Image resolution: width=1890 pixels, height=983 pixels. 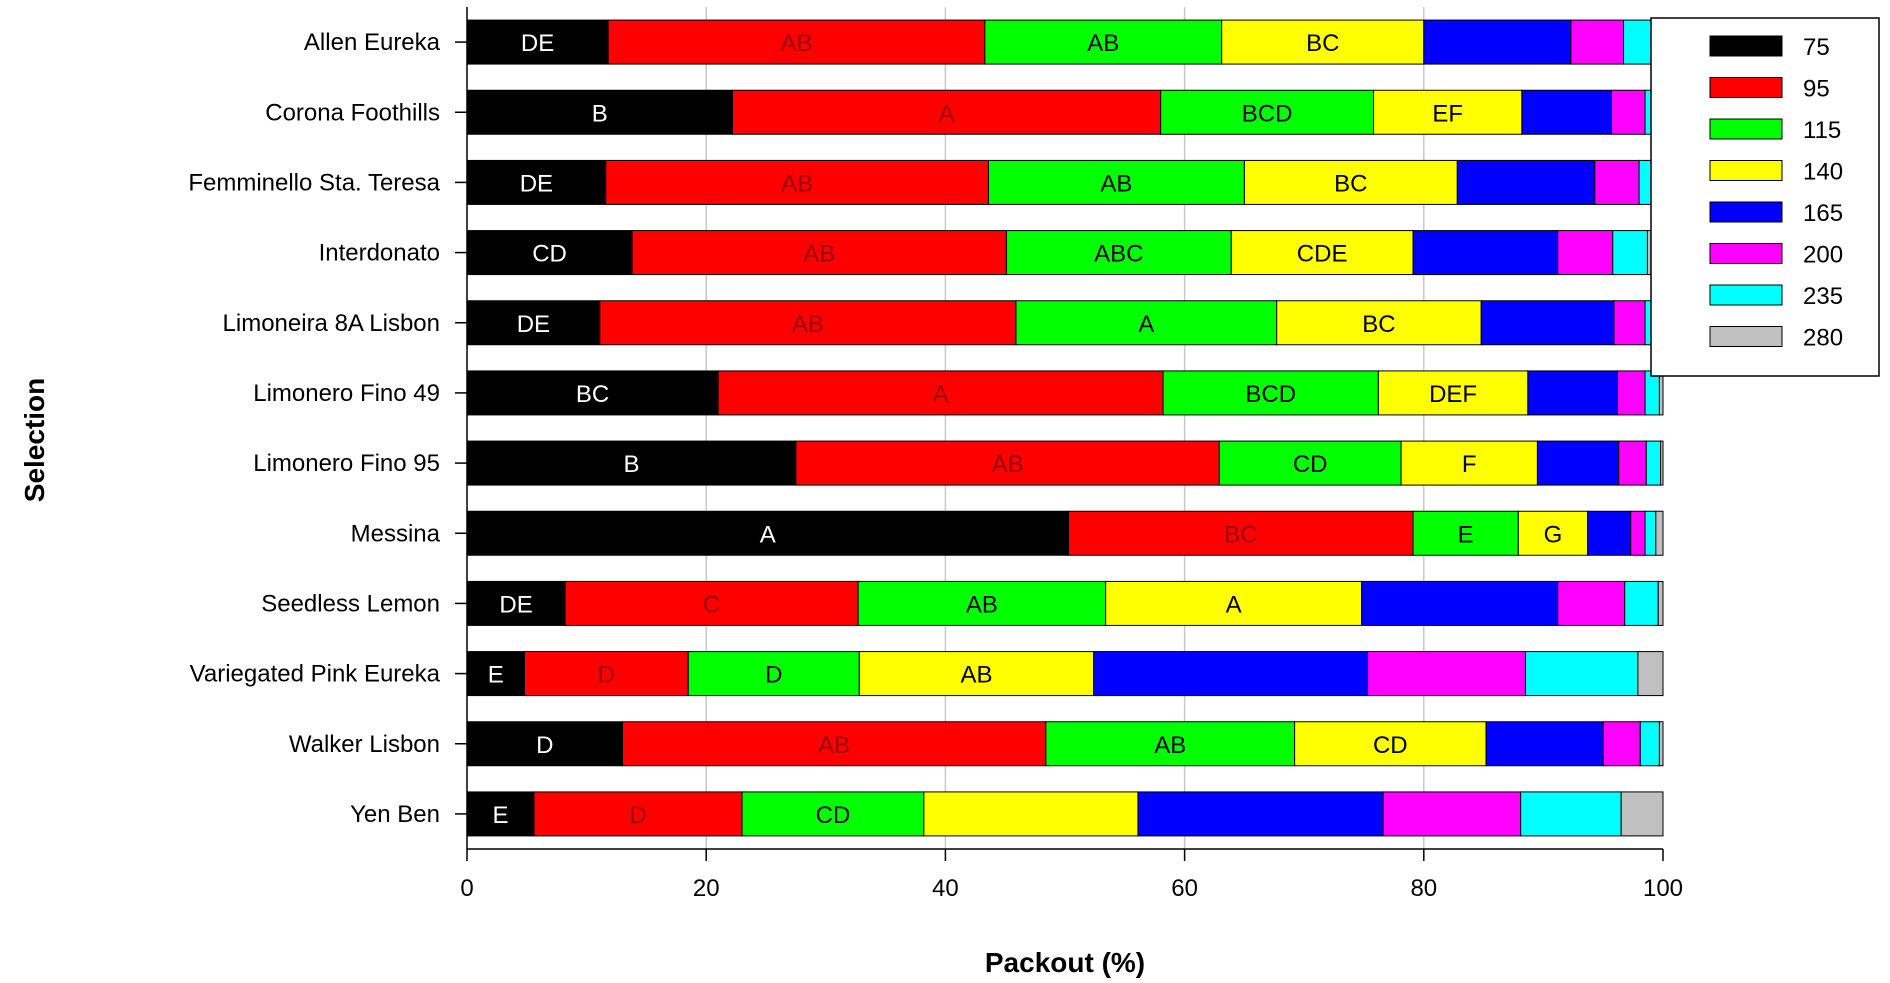 What do you see at coordinates (466, 888) in the screenshot?
I see `x-tick-label: 0` at bounding box center [466, 888].